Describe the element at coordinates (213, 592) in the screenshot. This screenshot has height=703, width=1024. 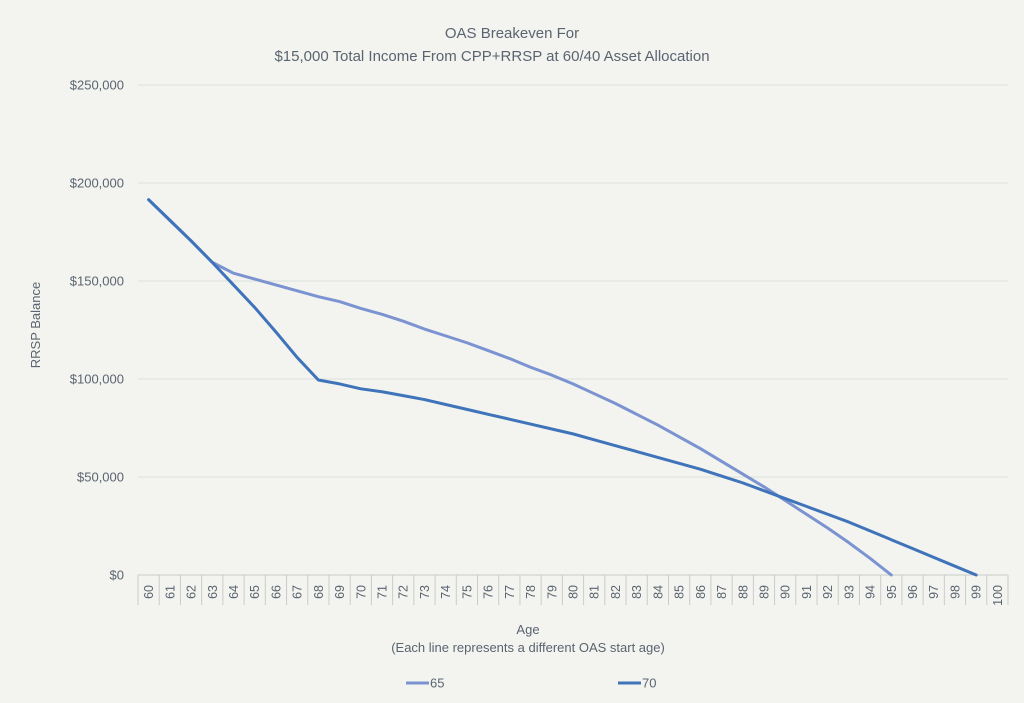
I see `x-tick-label: 63` at that location.